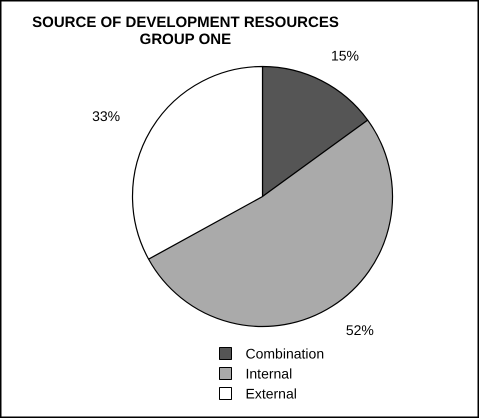 The width and height of the screenshot is (479, 418). What do you see at coordinates (269, 374) in the screenshot?
I see `legend-label: Internal` at bounding box center [269, 374].